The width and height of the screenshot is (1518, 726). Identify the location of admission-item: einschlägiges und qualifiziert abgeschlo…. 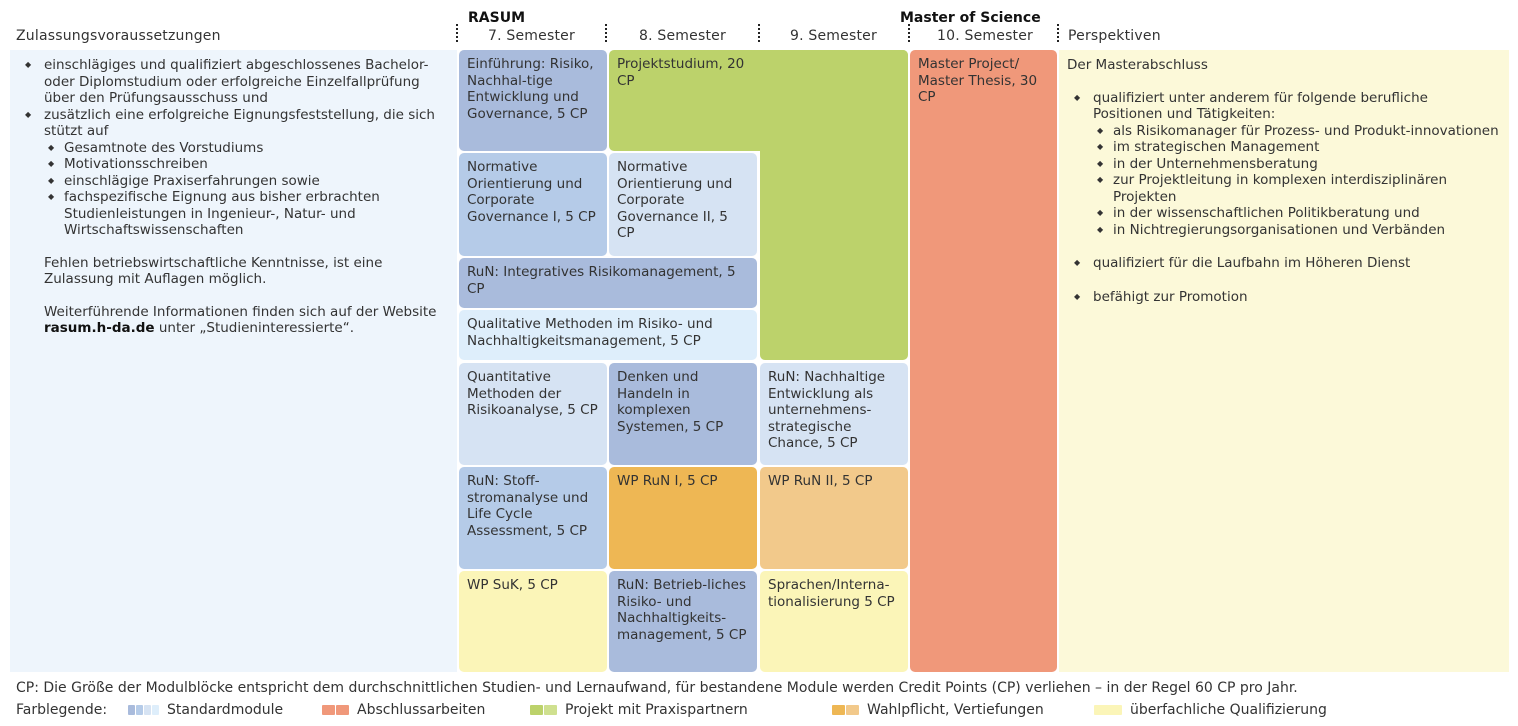
(232, 82).